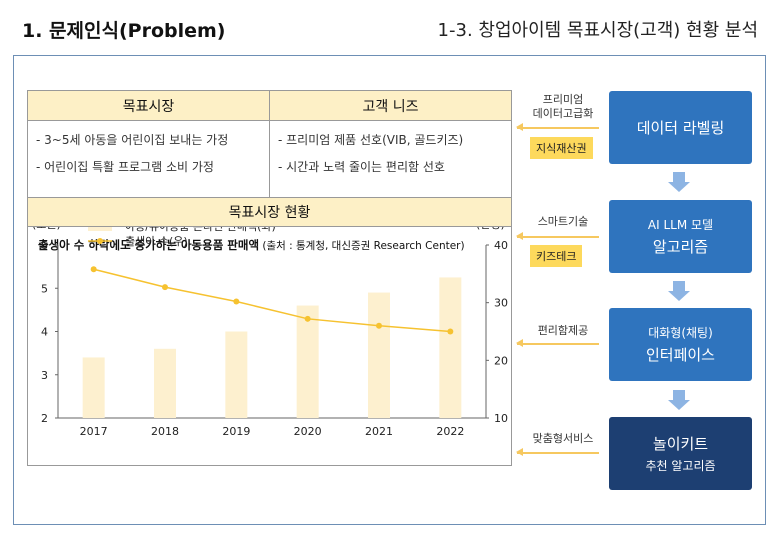 The image size is (780, 540). Describe the element at coordinates (556, 256) in the screenshot. I see `kidstech-tag: 키즈테크` at that location.